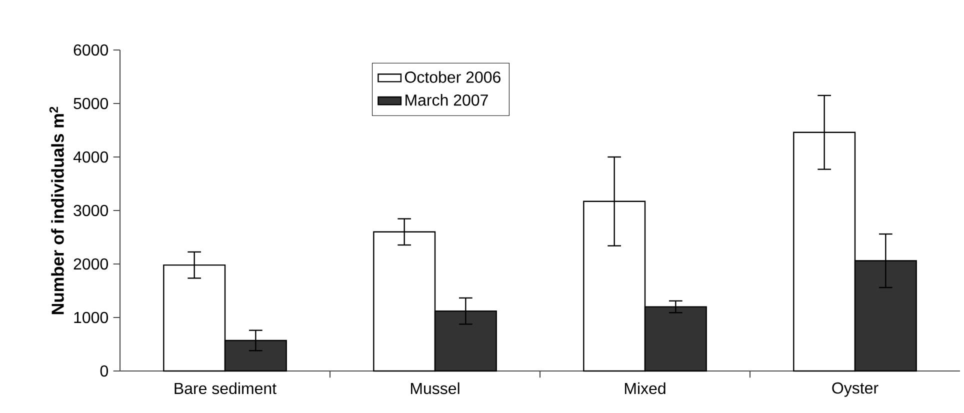 This screenshot has height=413, width=964. What do you see at coordinates (435, 388) in the screenshot?
I see `x-tick-label: Mussel` at bounding box center [435, 388].